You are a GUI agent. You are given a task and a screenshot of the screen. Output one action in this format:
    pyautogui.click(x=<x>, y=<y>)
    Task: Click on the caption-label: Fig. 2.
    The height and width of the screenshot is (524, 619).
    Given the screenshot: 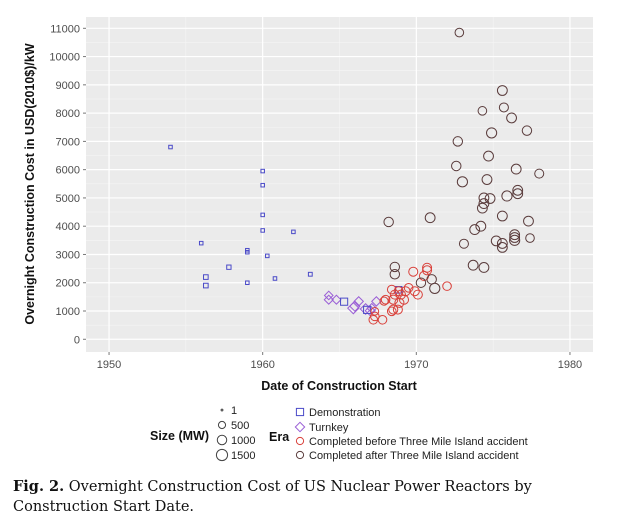 What is the action you would take?
    pyautogui.click(x=39, y=486)
    